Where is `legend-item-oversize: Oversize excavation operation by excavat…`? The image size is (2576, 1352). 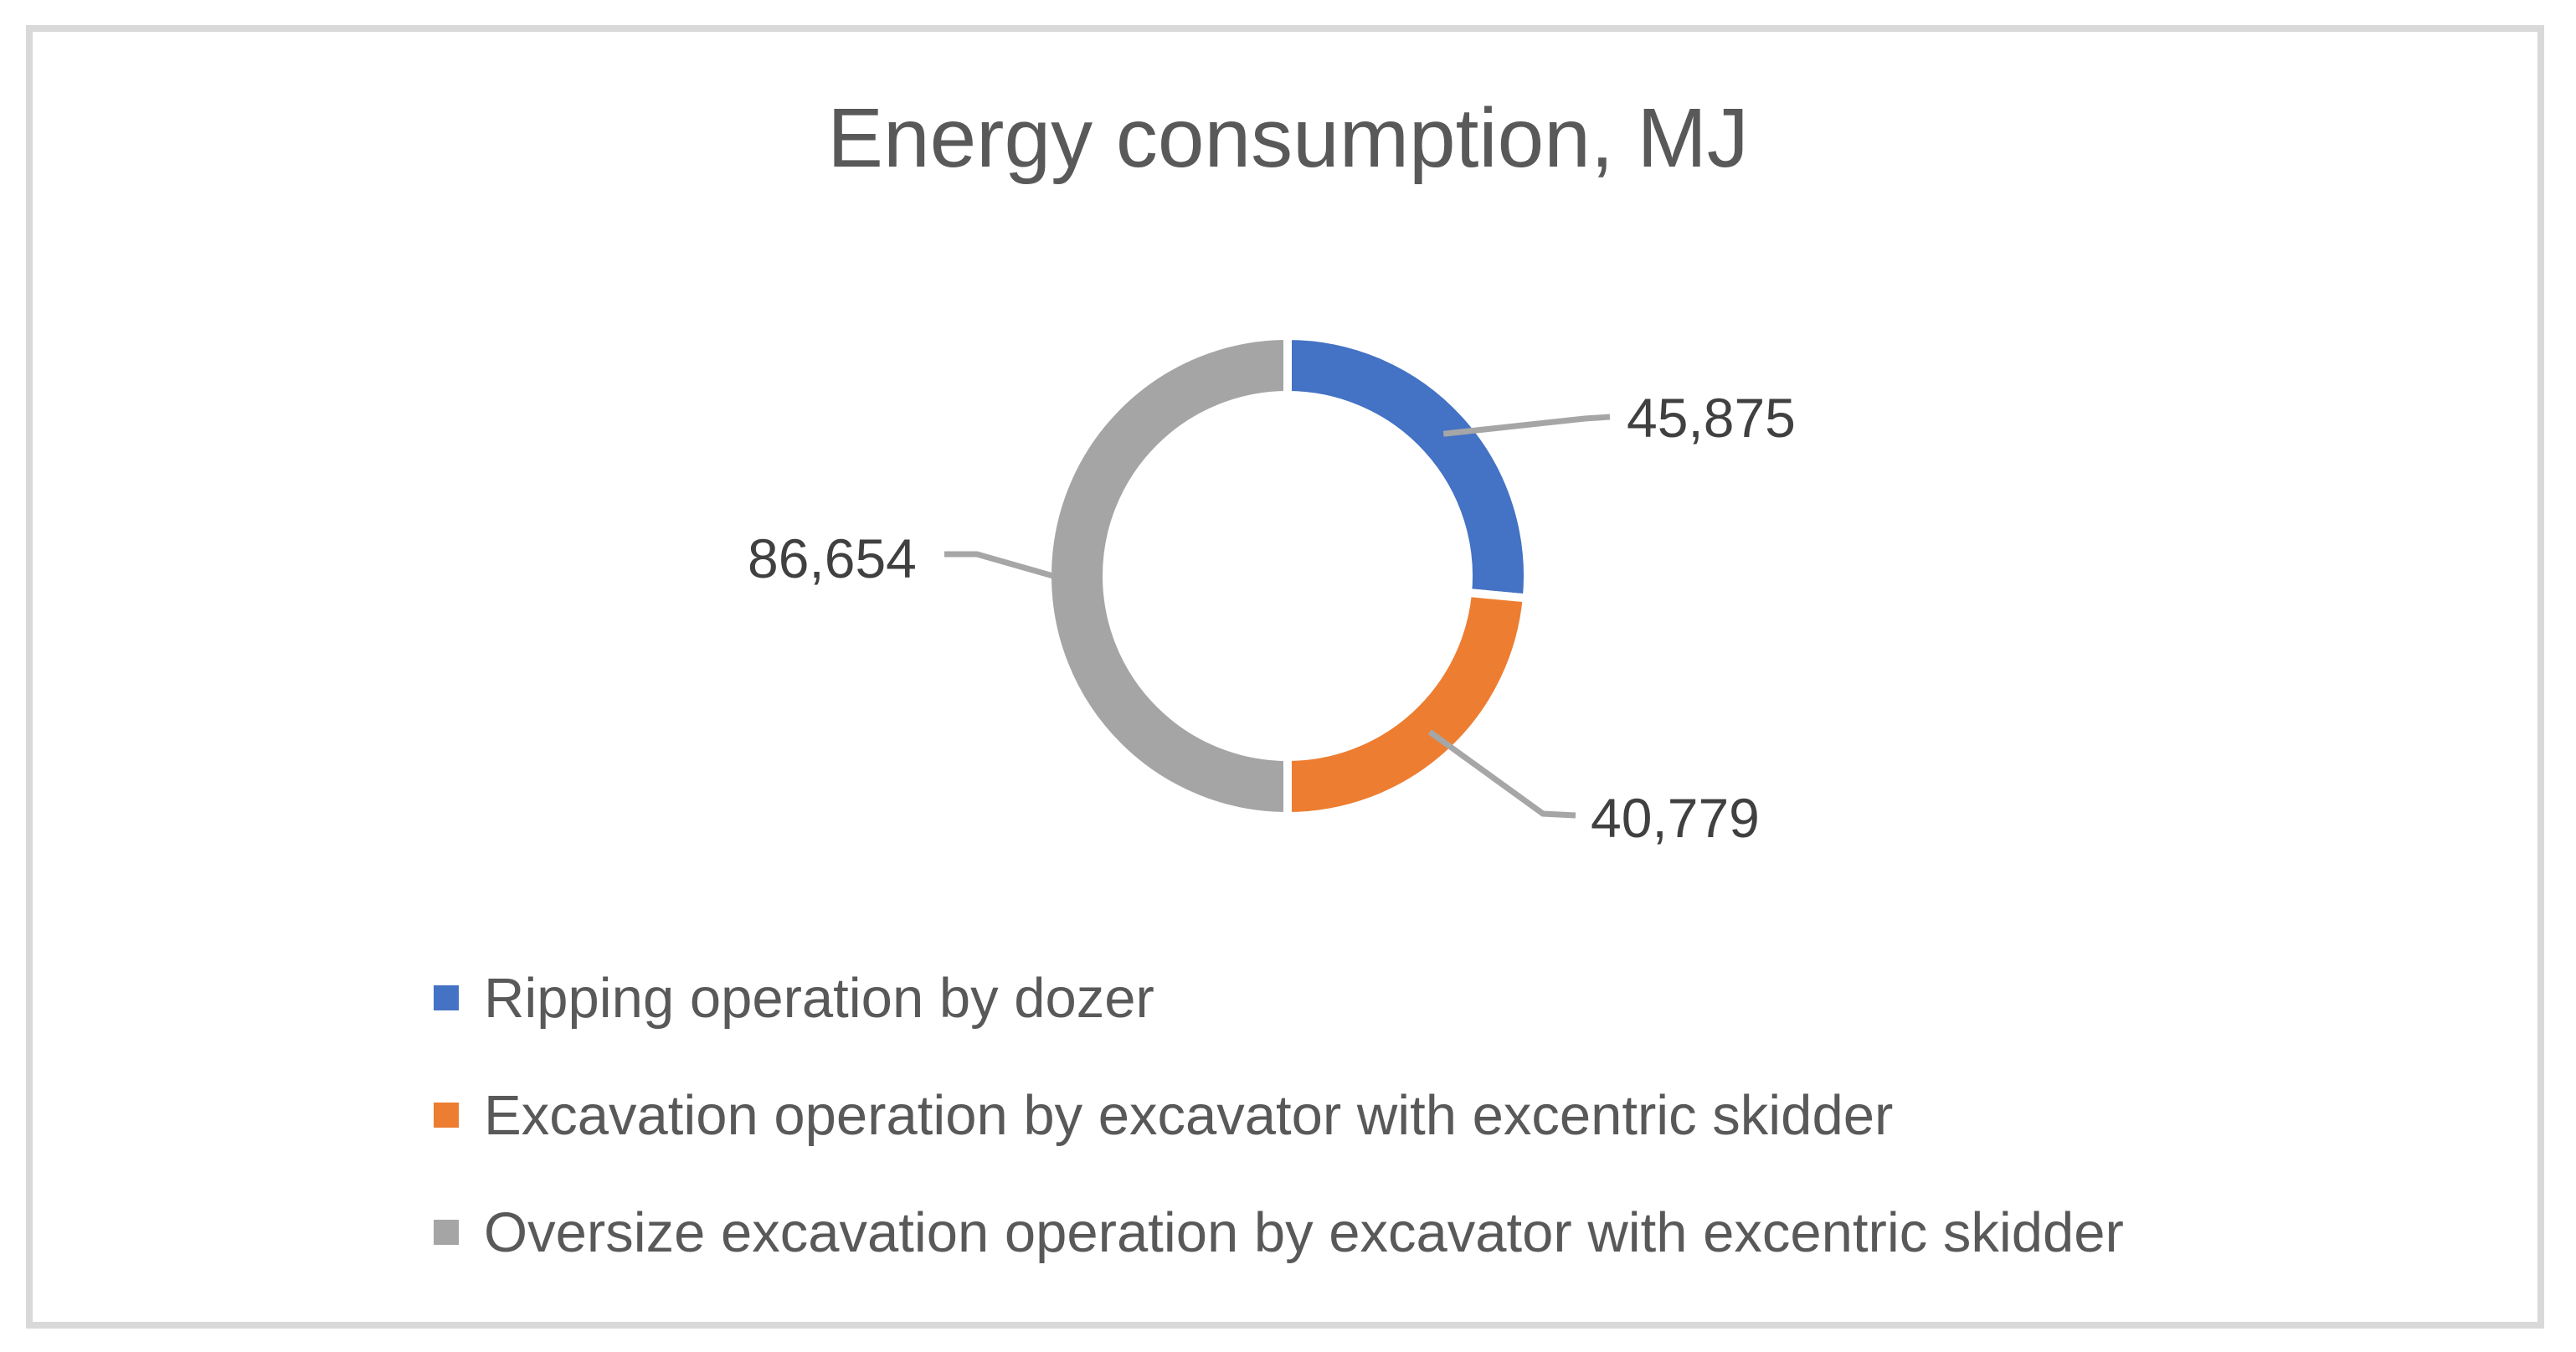
legend-item-oversize: Oversize excavation operation by excavat… is located at coordinates (1279, 1232).